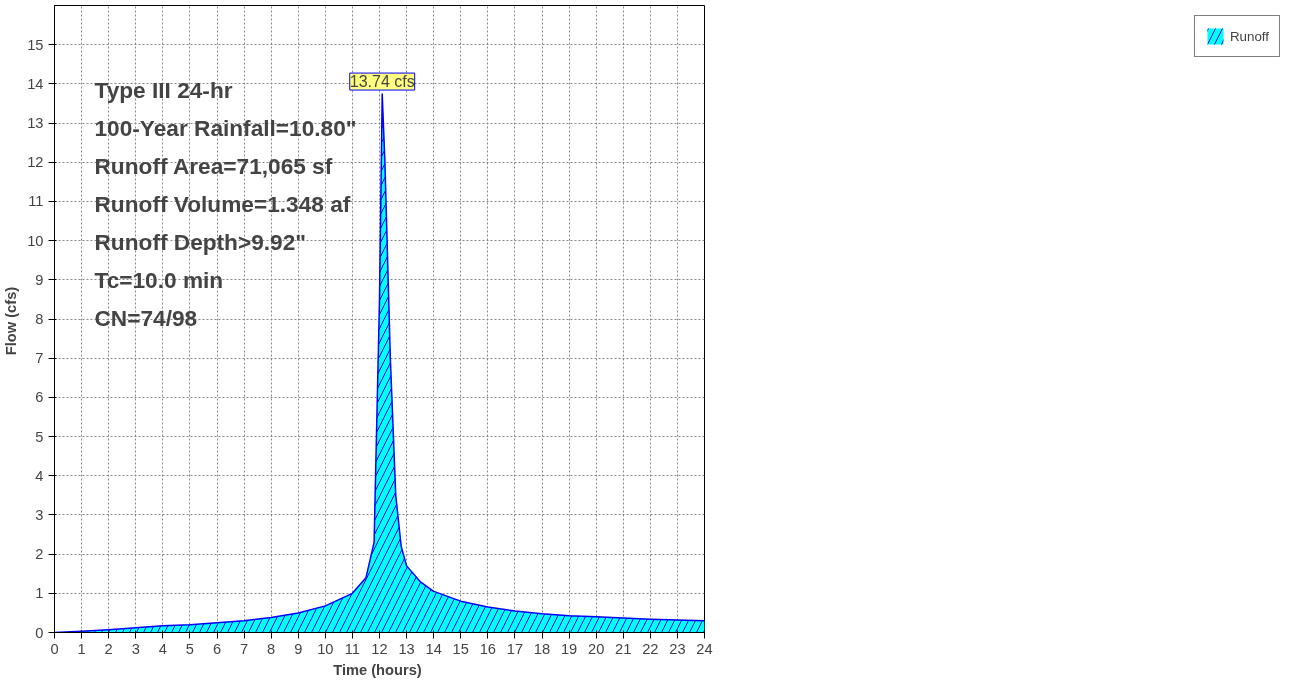 This screenshot has height=683, width=1294. I want to click on x-tick-label: 6, so click(217, 648).